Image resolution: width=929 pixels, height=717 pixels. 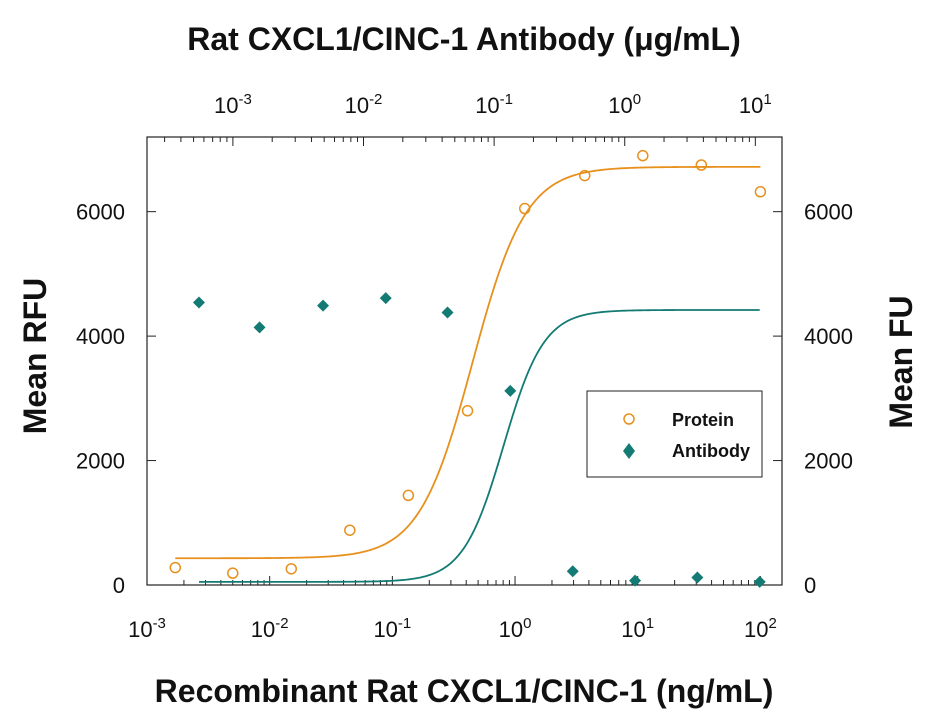 I want to click on right-axis-tick-label: 4000, so click(x=828, y=336).